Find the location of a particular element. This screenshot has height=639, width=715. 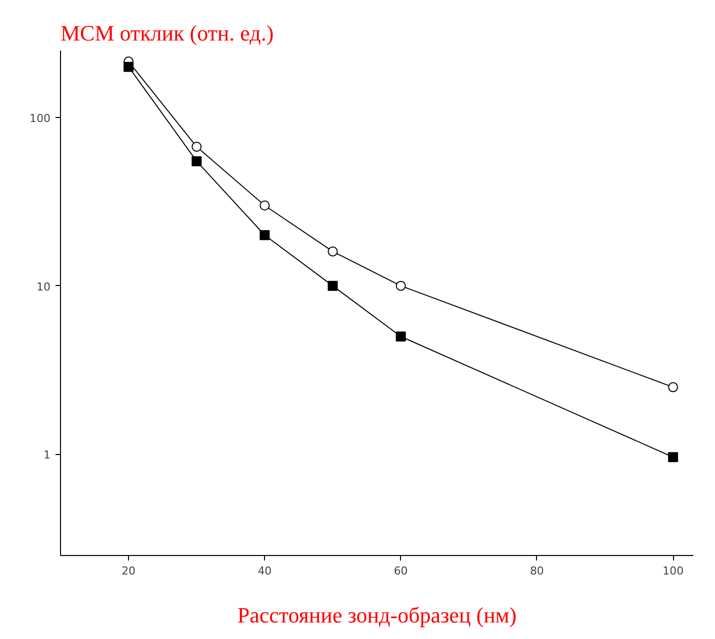

x-tick-label: 100 is located at coordinates (673, 571).